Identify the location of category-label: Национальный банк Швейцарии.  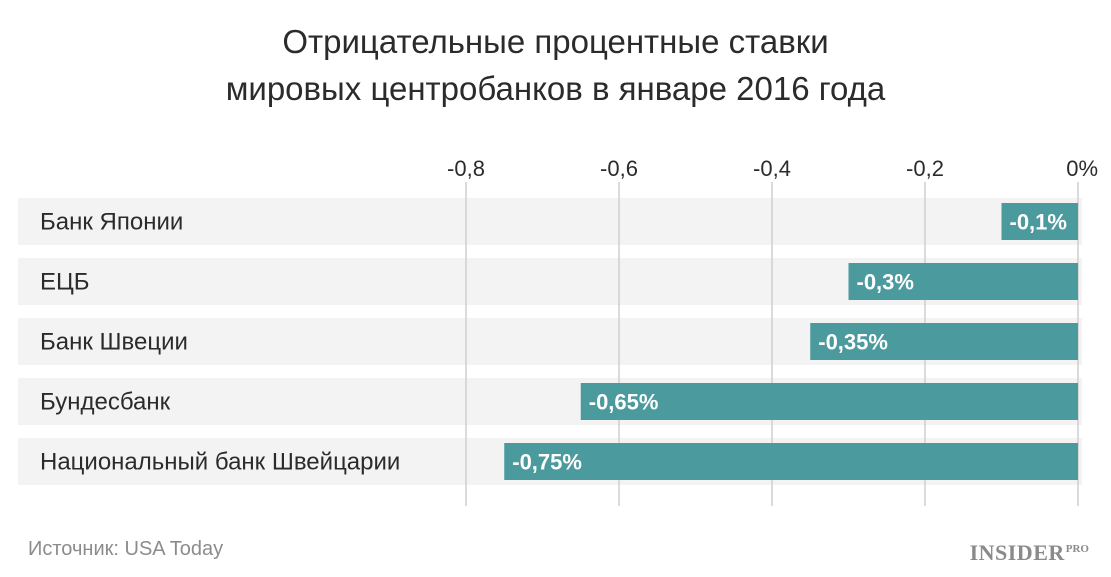
(220, 462).